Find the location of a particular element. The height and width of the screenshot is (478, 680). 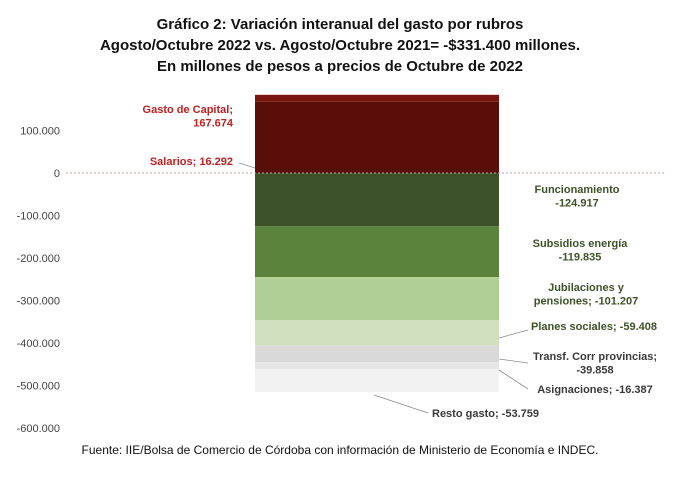

y-tick-label: -500.000 is located at coordinates (38, 387).